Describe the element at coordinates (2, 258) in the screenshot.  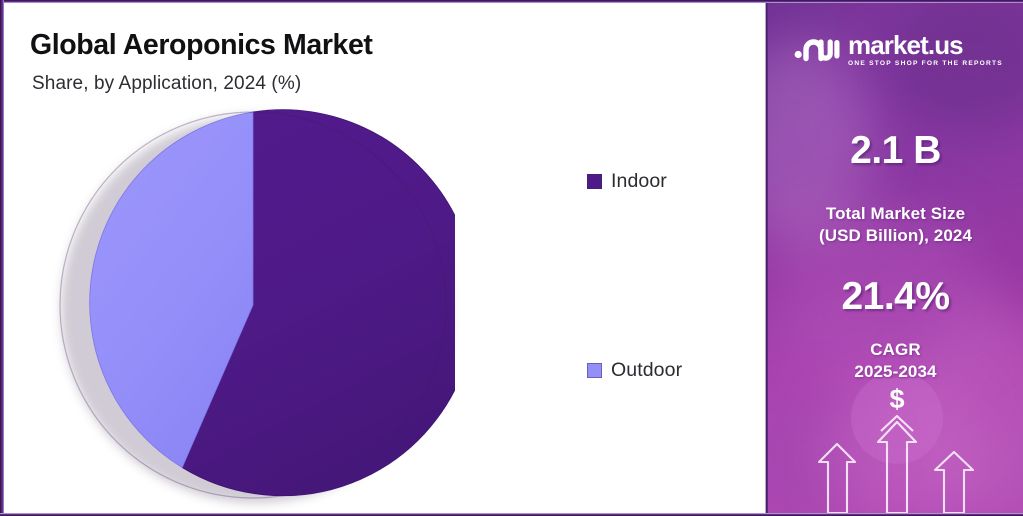
I see `frame-edge-left` at that location.